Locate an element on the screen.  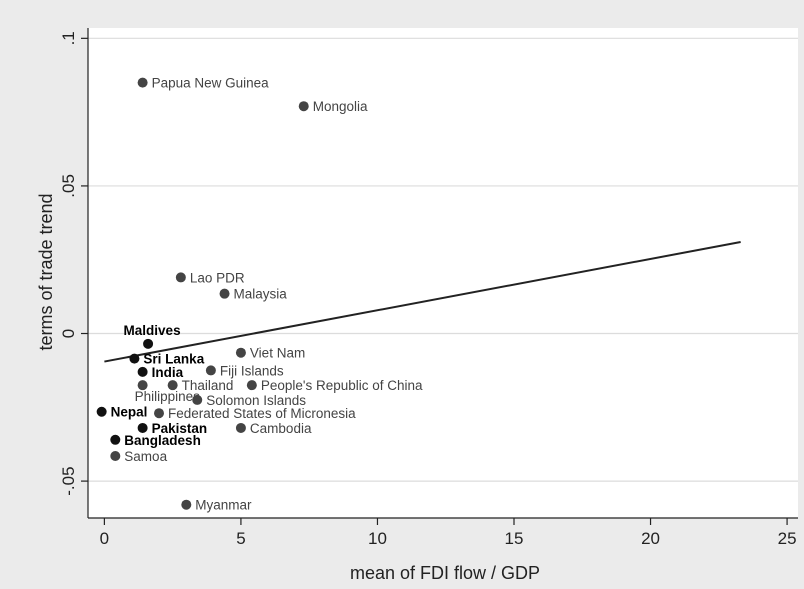
data-point: Solomon Islands is located at coordinates (249, 400).